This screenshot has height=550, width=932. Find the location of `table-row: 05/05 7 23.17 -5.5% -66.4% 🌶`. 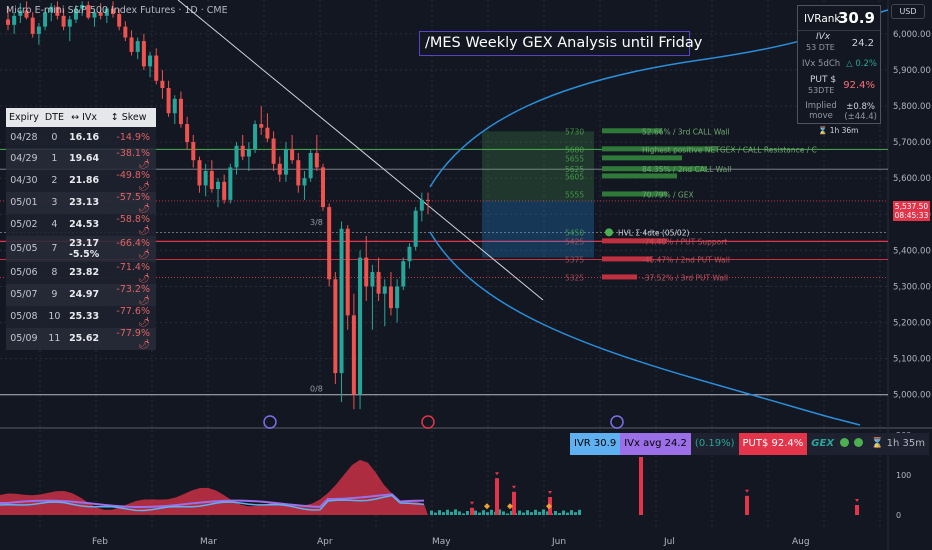

table-row: 05/05 7 23.17 -5.5% -66.4% 🌶 is located at coordinates (81, 248).